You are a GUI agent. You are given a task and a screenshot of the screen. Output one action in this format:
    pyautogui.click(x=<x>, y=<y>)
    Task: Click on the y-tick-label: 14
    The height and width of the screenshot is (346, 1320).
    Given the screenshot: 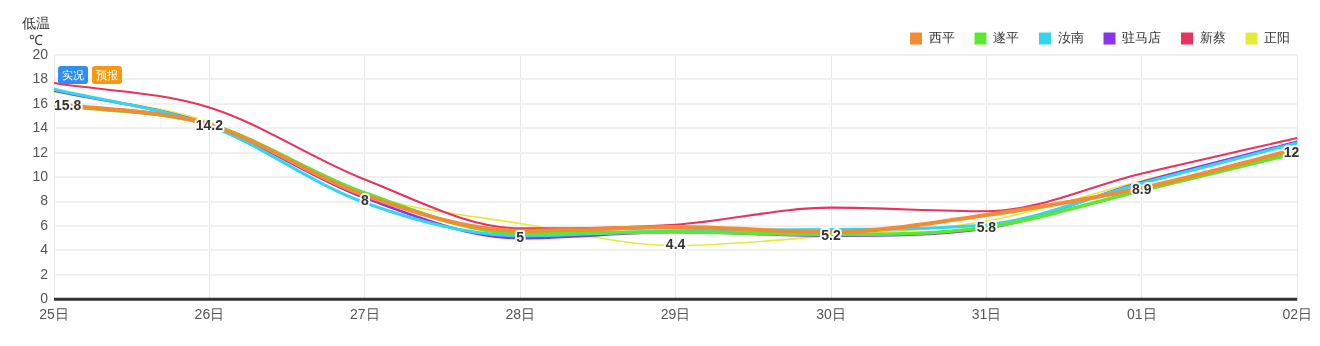 What is the action you would take?
    pyautogui.click(x=40, y=127)
    